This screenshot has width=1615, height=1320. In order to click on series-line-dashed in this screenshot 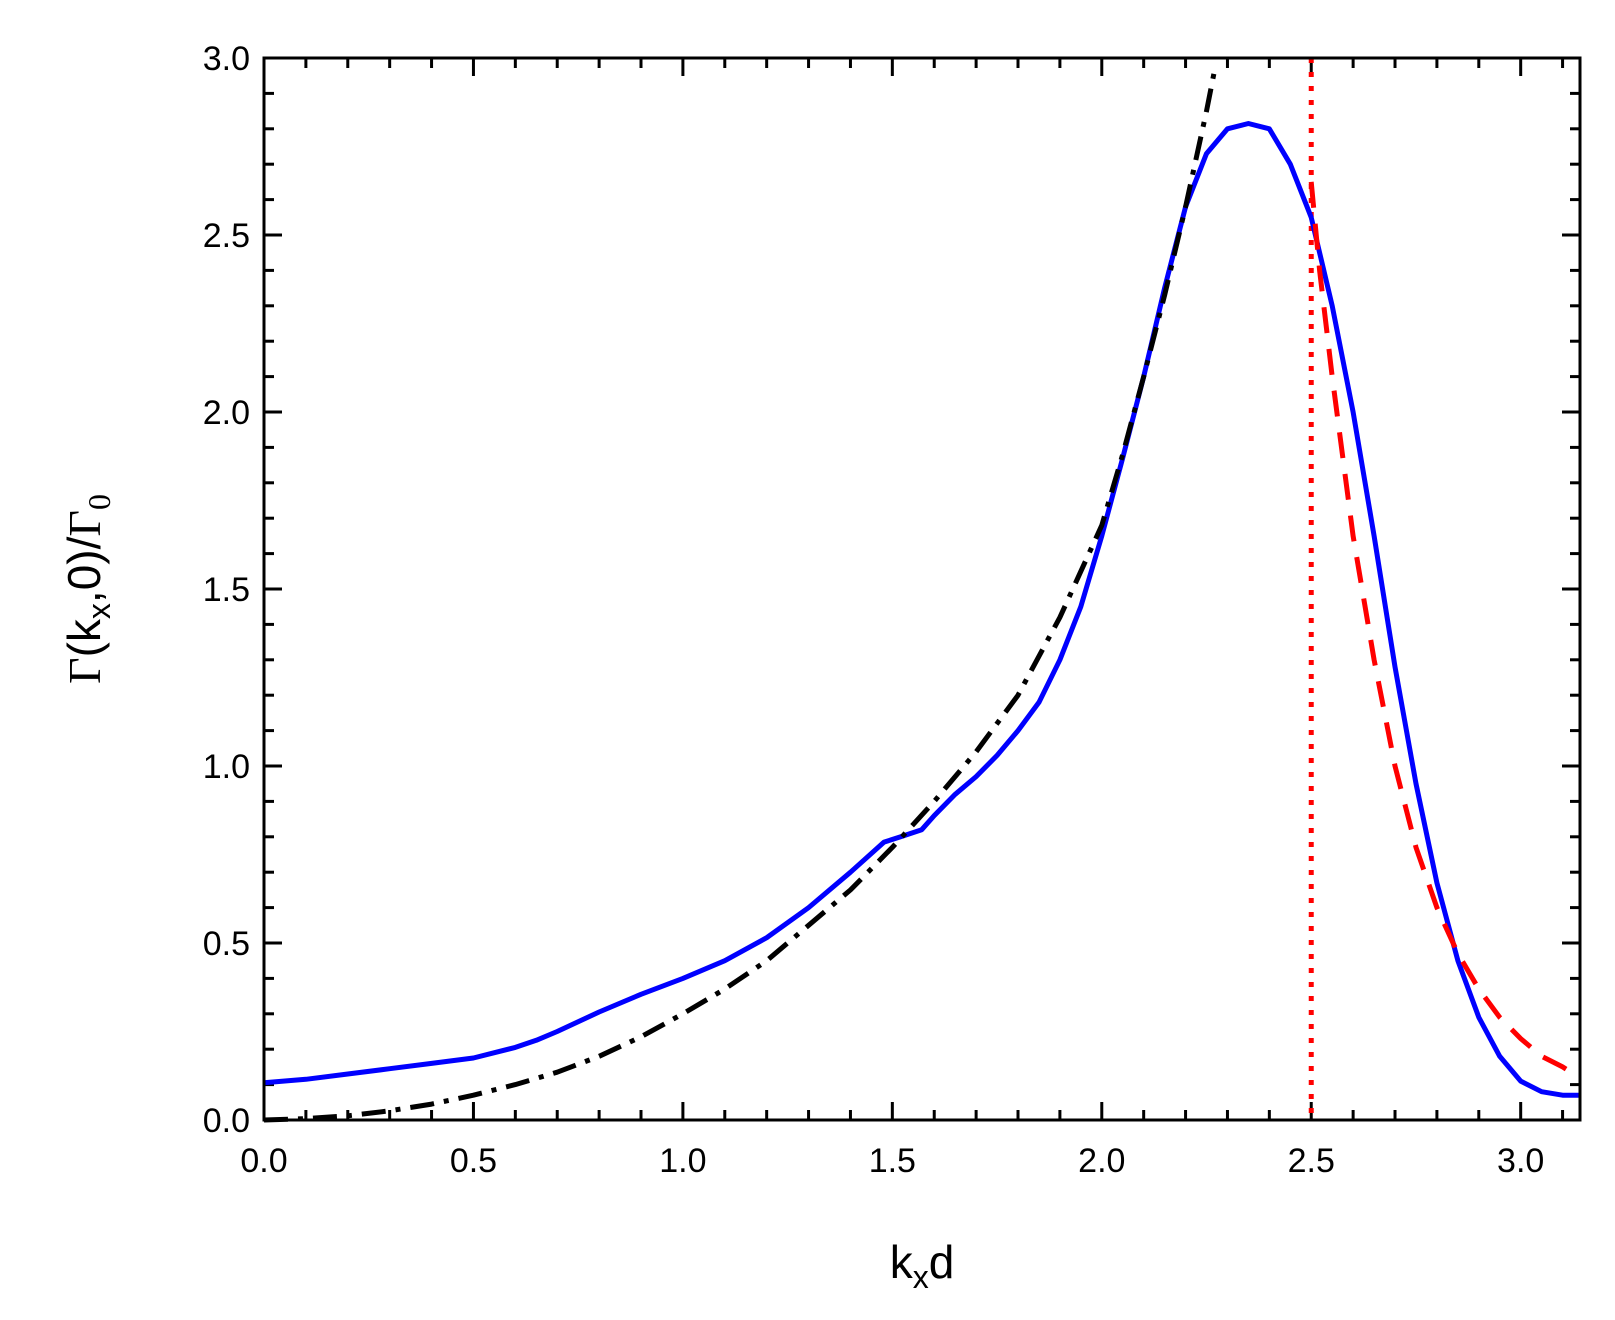, I will do `click(1444, 630)`.